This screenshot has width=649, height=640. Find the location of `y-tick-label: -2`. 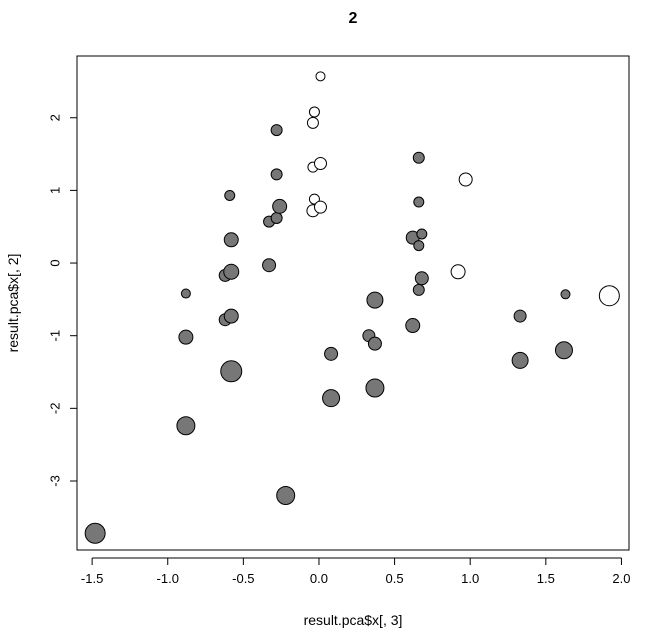

y-tick-label: -2 is located at coordinates (55, 409).